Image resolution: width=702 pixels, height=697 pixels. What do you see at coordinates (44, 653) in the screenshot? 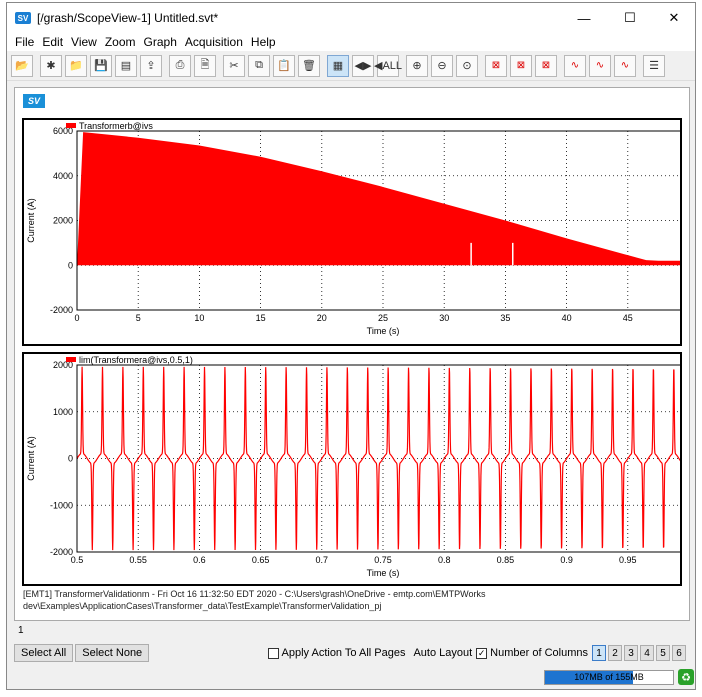
I see `select-all-button: Select All` at bounding box center [44, 653].